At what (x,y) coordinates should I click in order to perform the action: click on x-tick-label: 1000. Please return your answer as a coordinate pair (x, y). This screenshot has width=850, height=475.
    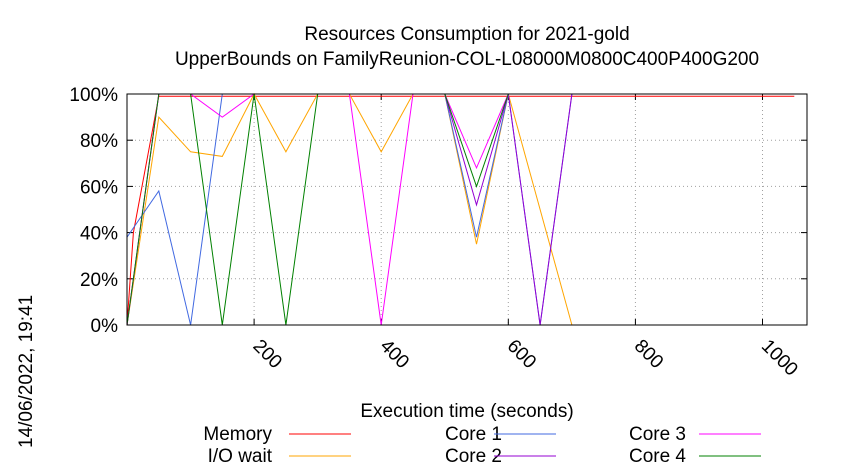
    Looking at the image, I should click on (779, 358).